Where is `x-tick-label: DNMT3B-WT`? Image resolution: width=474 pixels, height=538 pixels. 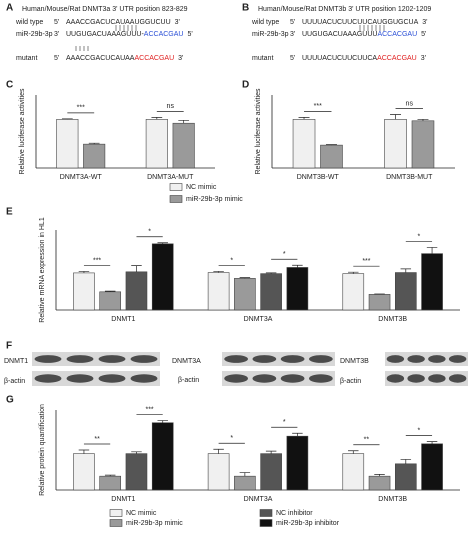
x-tick-label: DNMT3B-WT is located at coordinates (318, 177).